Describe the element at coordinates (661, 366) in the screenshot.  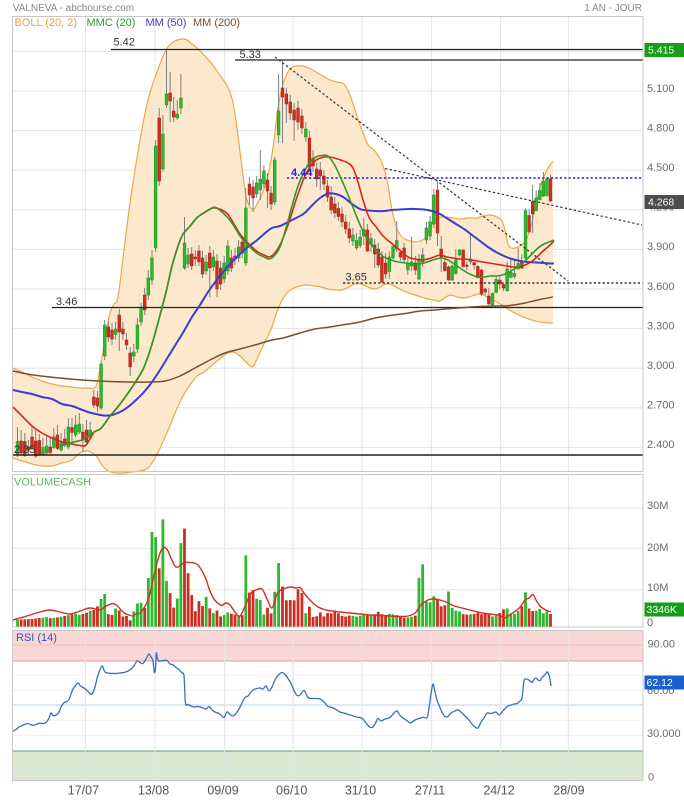
I see `svg-text: 3.000` at that location.